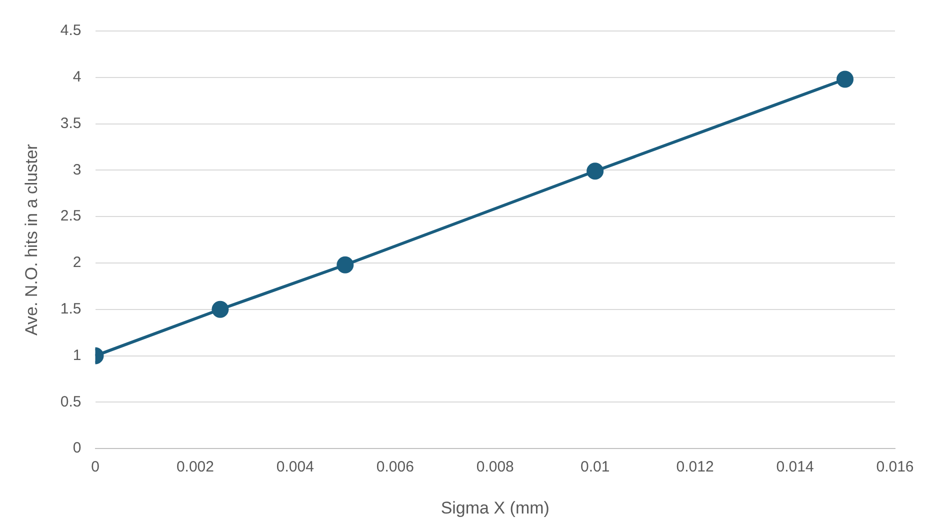 The height and width of the screenshot is (531, 933). What do you see at coordinates (195, 467) in the screenshot?
I see `x-tick-label: 0.002` at bounding box center [195, 467].